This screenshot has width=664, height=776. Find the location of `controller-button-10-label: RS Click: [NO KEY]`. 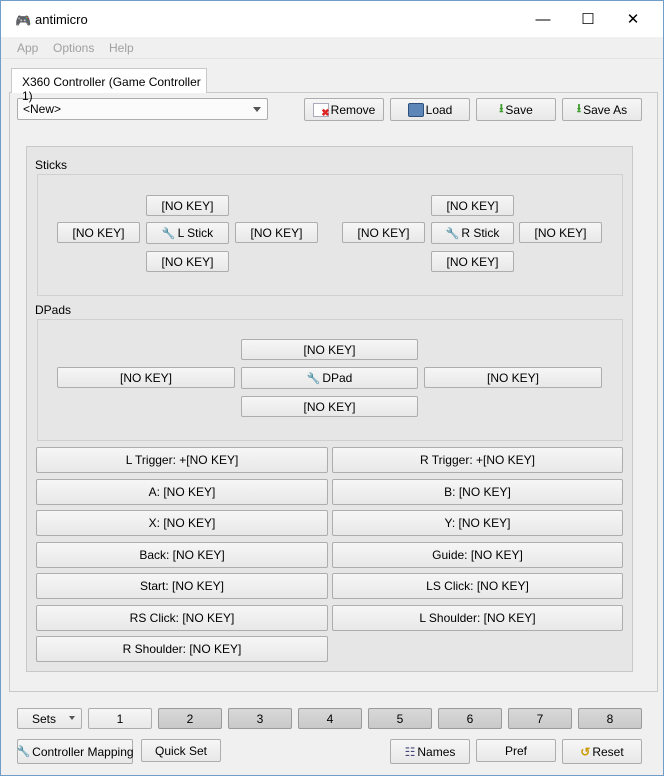

controller-button-10-label: RS Click: [NO KEY] is located at coordinates (182, 617).